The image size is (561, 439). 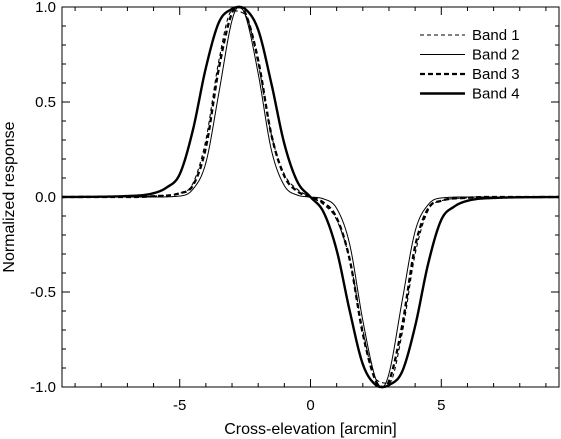 I want to click on y-tick-label: 0.0, so click(x=45, y=197).